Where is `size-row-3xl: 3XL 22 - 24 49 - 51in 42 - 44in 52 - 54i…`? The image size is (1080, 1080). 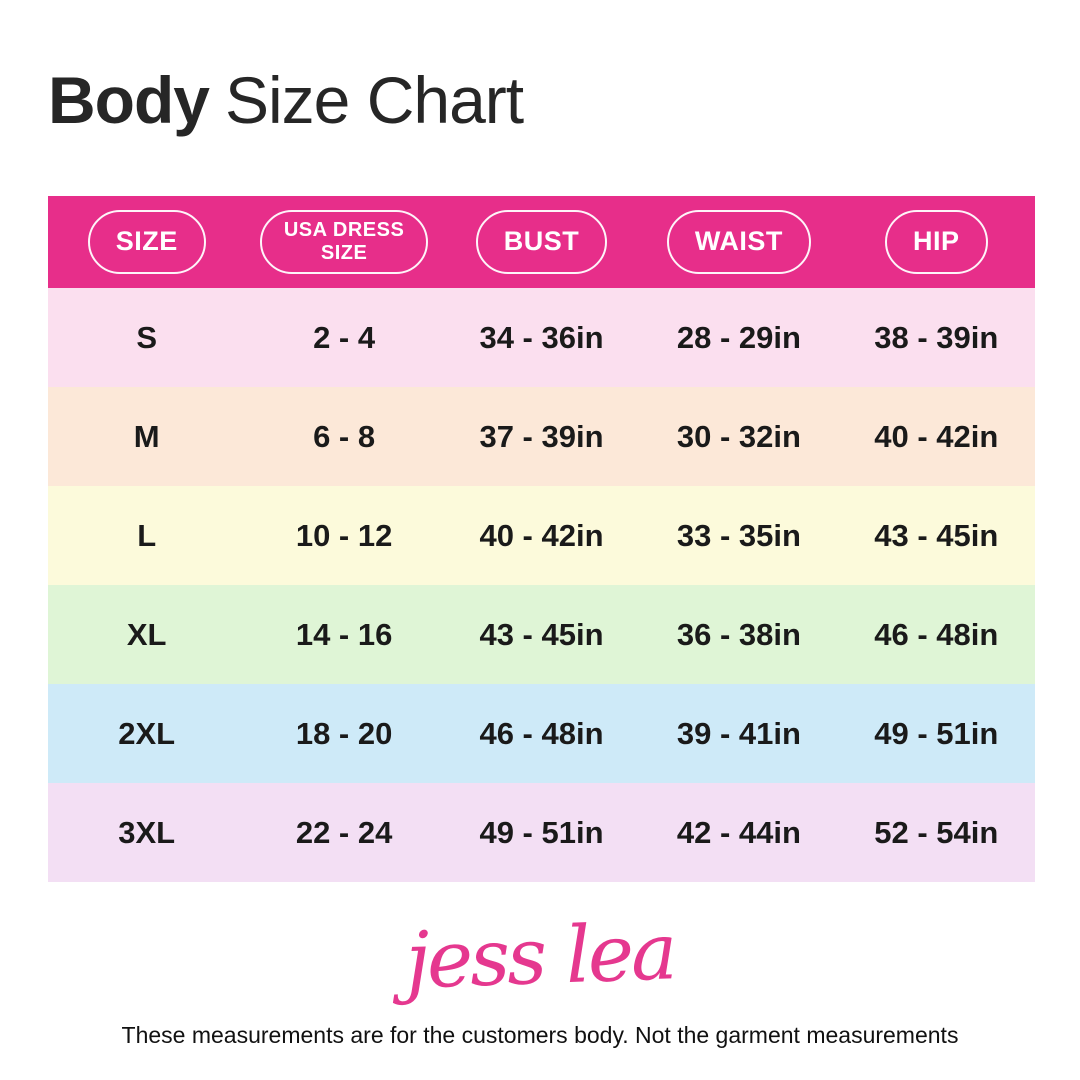
size-row-3xl: 3XL 22 - 24 49 - 51in 42 - 44in 52 - 54i… is located at coordinates (541, 832).